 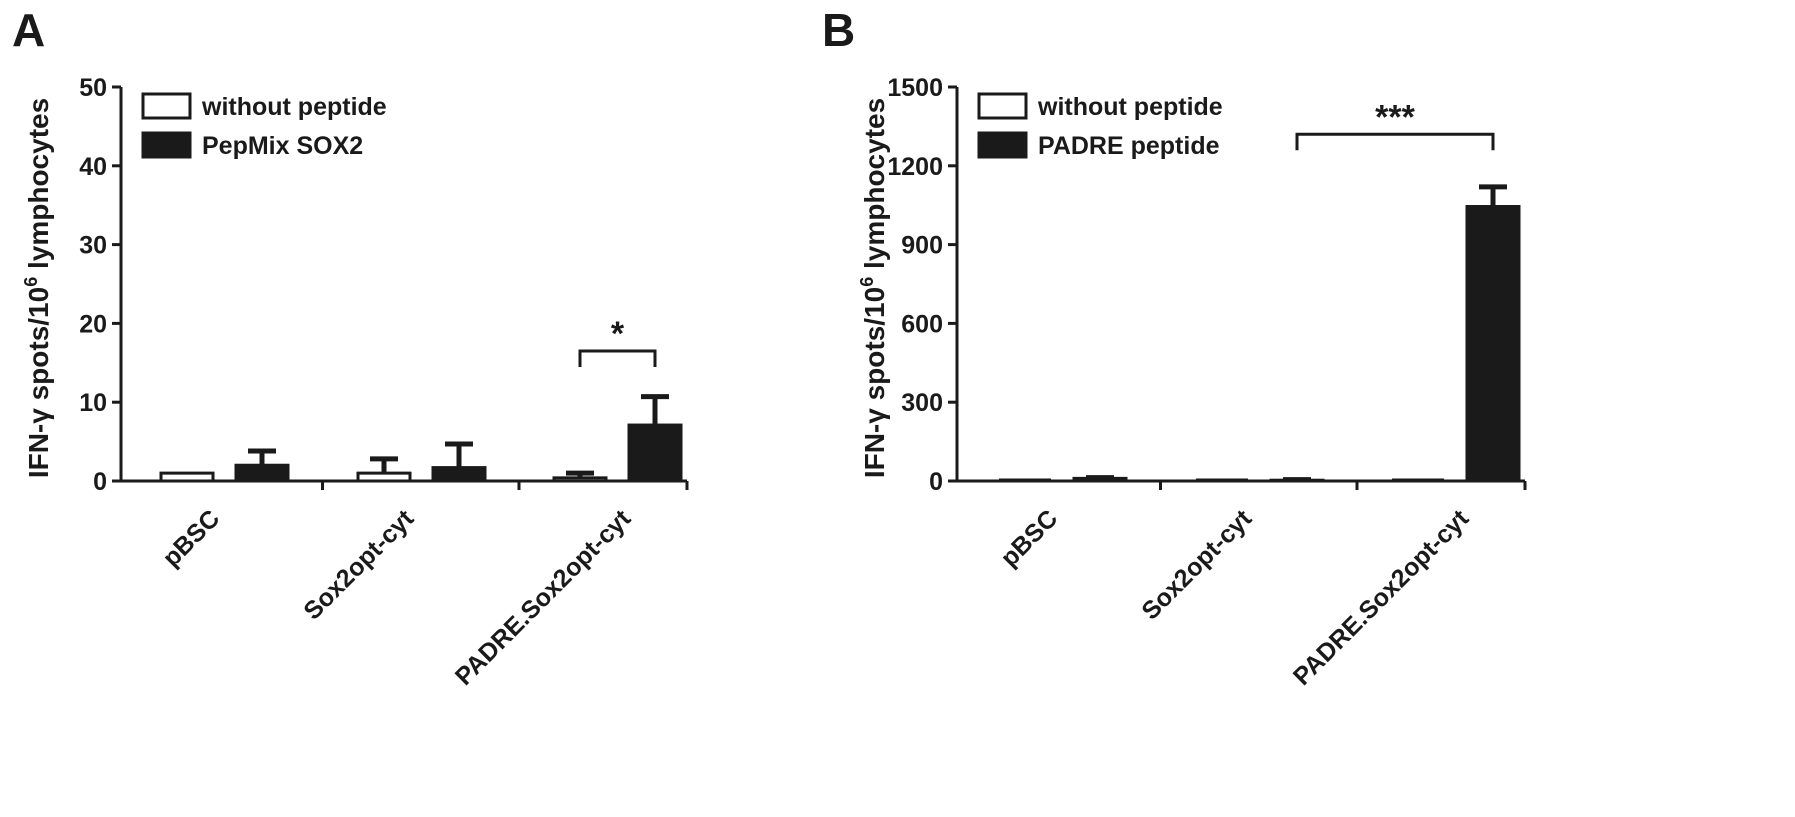 What do you see at coordinates (93, 246) in the screenshot?
I see `y-tick-label: 30` at bounding box center [93, 246].